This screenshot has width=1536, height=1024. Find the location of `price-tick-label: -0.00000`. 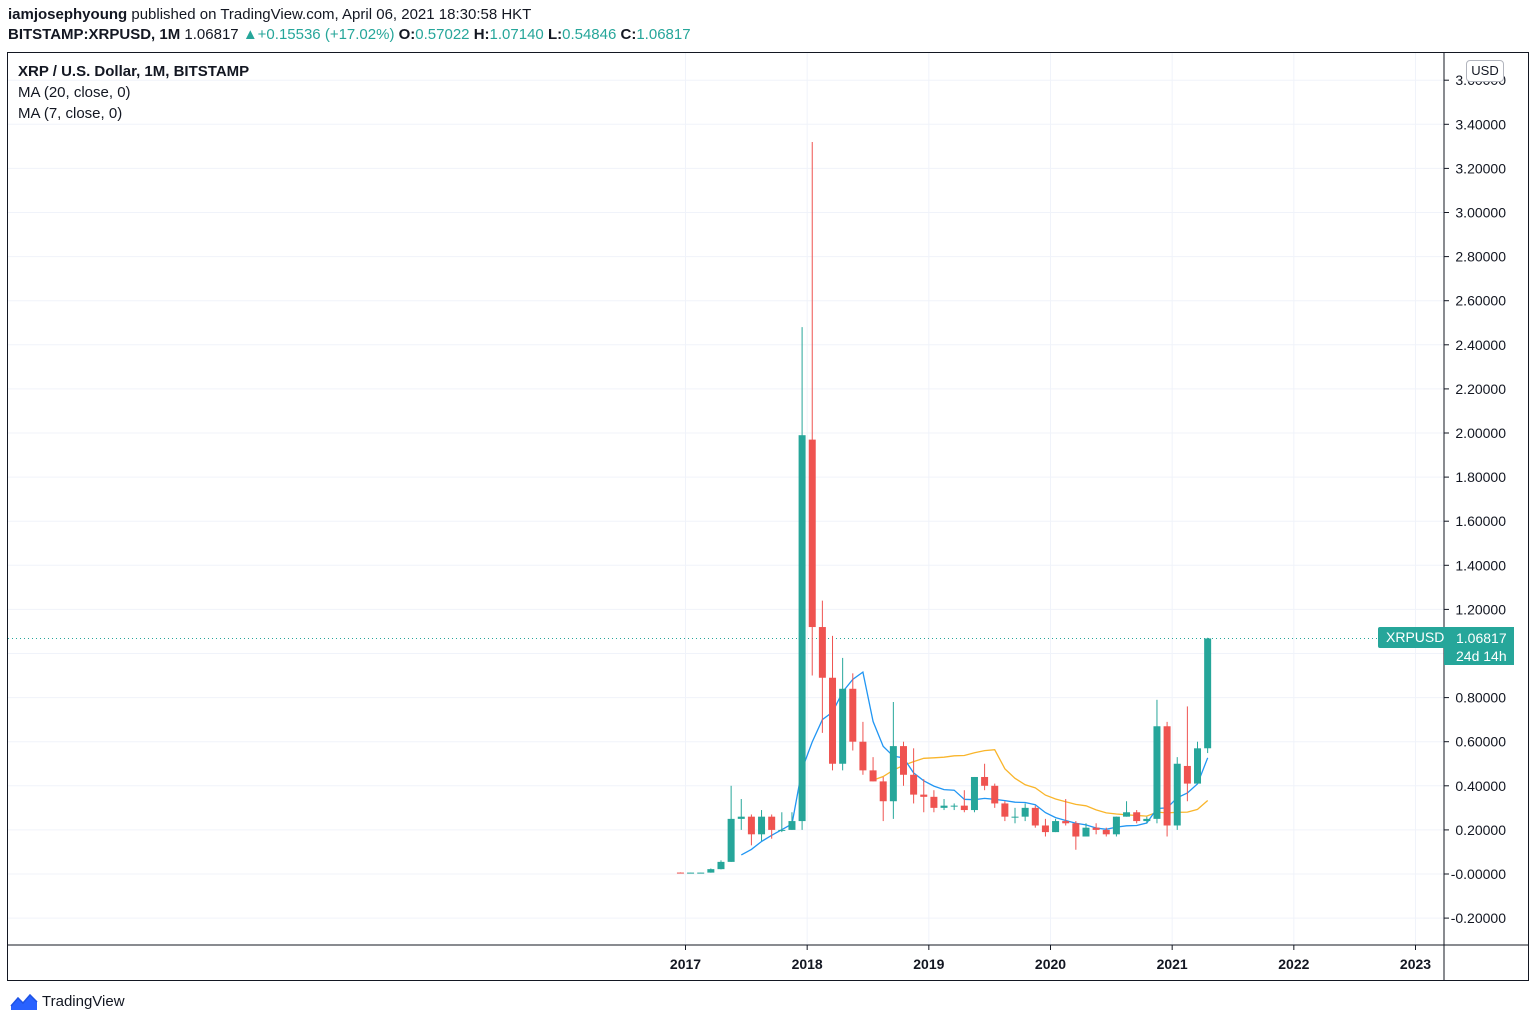

price-tick-label: -0.00000 is located at coordinates (1478, 874).